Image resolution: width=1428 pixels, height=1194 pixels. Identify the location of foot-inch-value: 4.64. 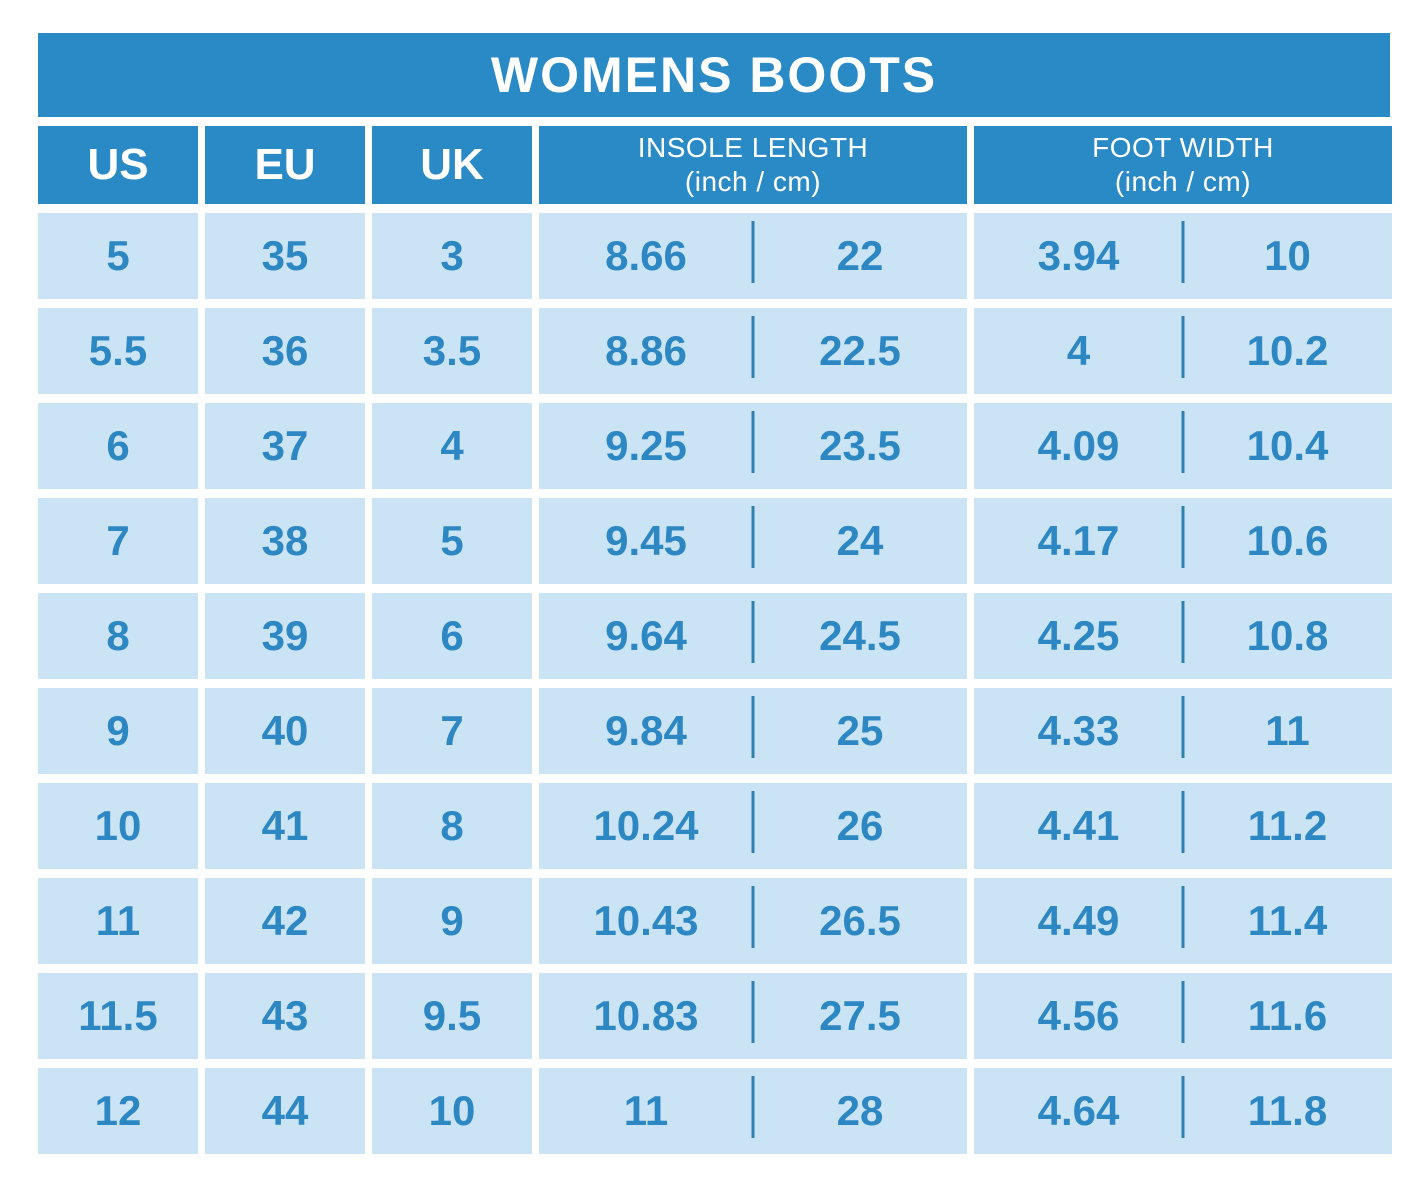
(1078, 1110).